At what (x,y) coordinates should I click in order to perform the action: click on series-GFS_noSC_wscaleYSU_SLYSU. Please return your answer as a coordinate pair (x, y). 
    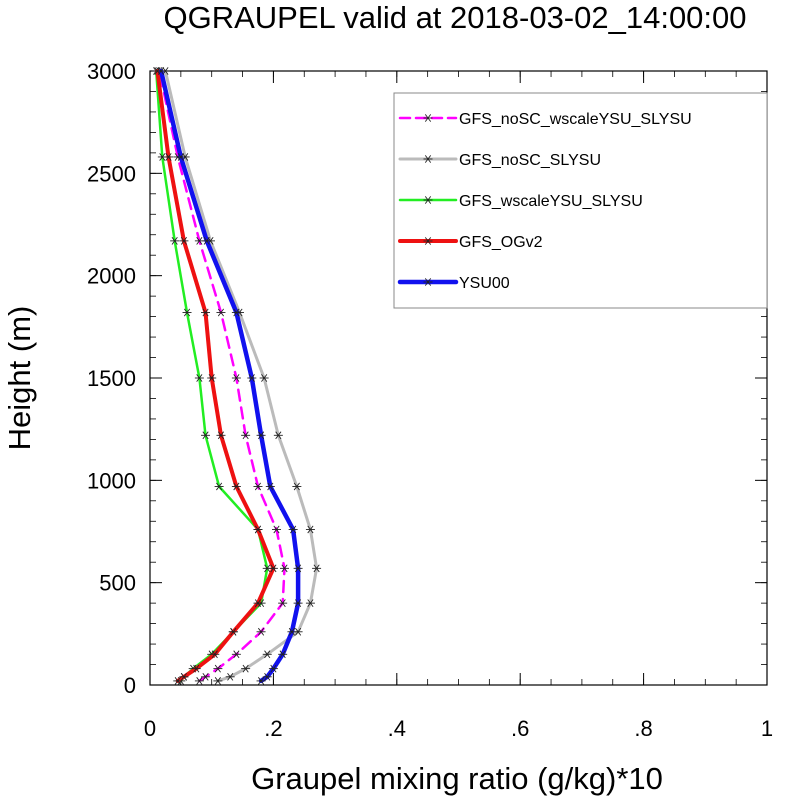
    Looking at the image, I should click on (222, 376).